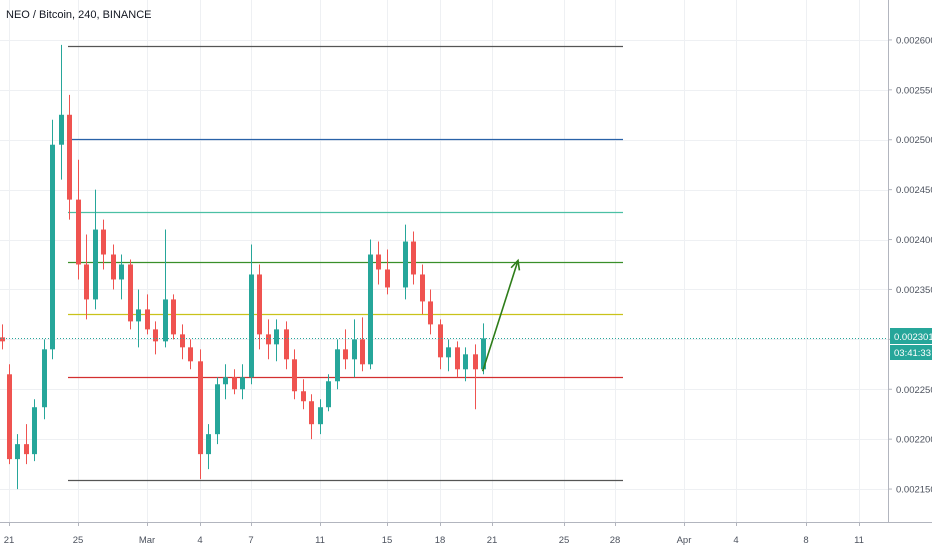 This screenshot has height=550, width=932. I want to click on time-tick-label: 18, so click(440, 540).